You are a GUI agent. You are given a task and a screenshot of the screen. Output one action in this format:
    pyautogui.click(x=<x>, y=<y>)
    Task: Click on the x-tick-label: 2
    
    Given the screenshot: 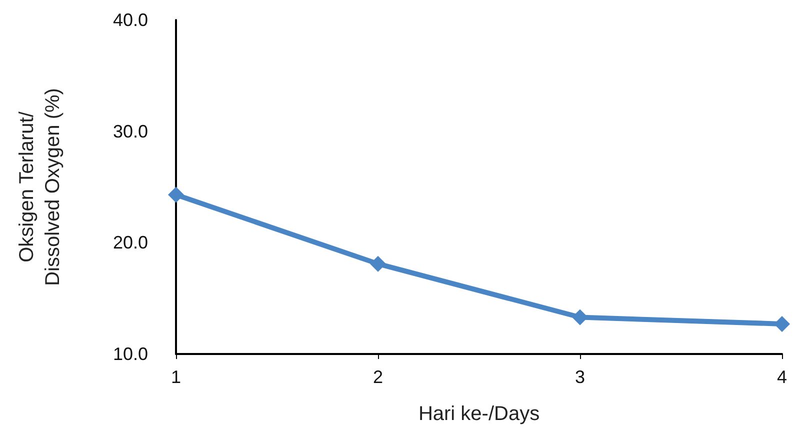 What is the action you would take?
    pyautogui.click(x=378, y=377)
    